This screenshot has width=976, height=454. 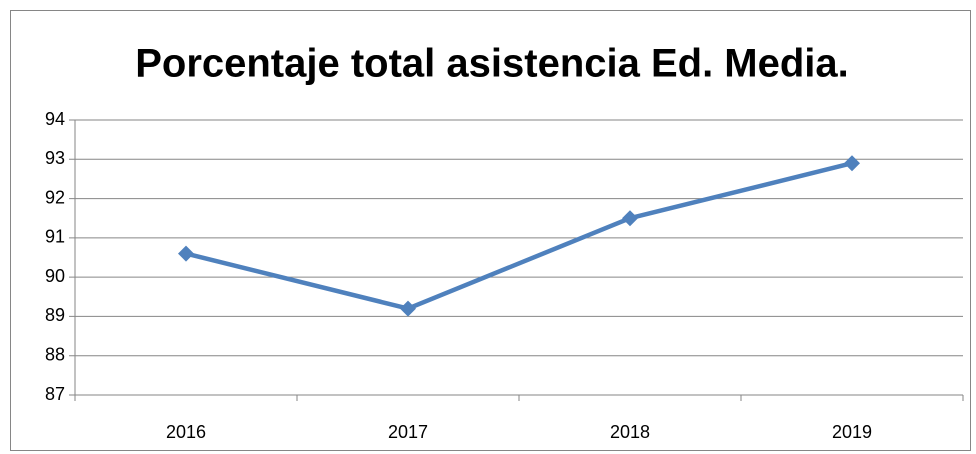 What do you see at coordinates (630, 432) in the screenshot?
I see `x-tick-label: 2018` at bounding box center [630, 432].